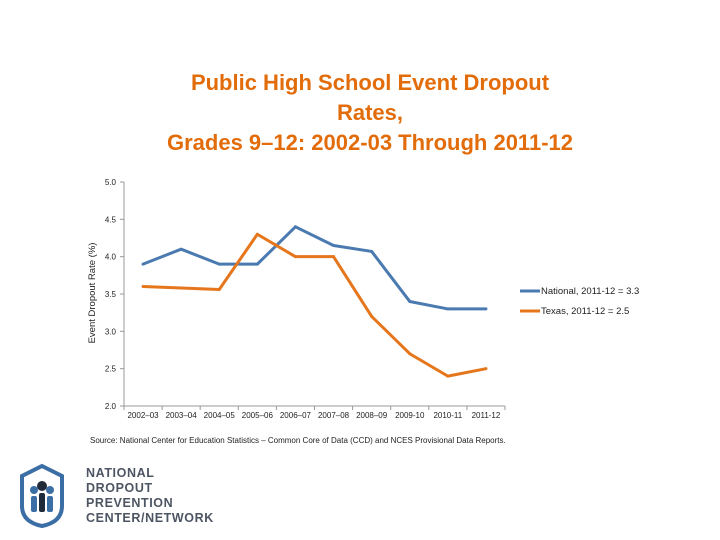 Image resolution: width=720 pixels, height=540 pixels. Describe the element at coordinates (372, 415) in the screenshot. I see `x-tick-label: 2008–09` at that location.